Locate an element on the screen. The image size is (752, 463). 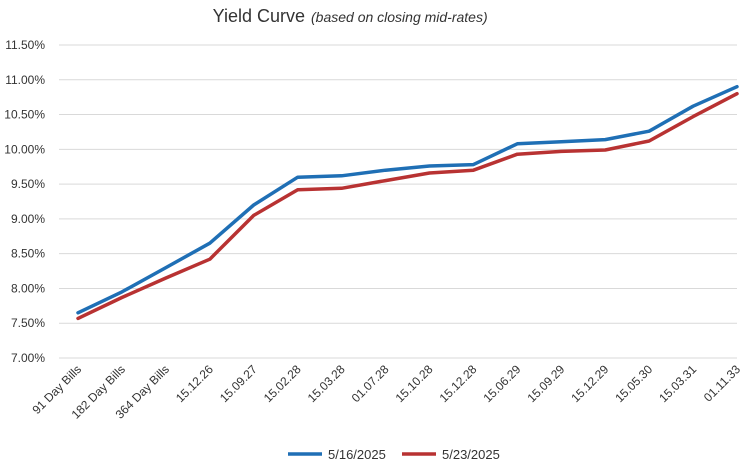
x-tick-label: 15.03.31 is located at coordinates (677, 383).